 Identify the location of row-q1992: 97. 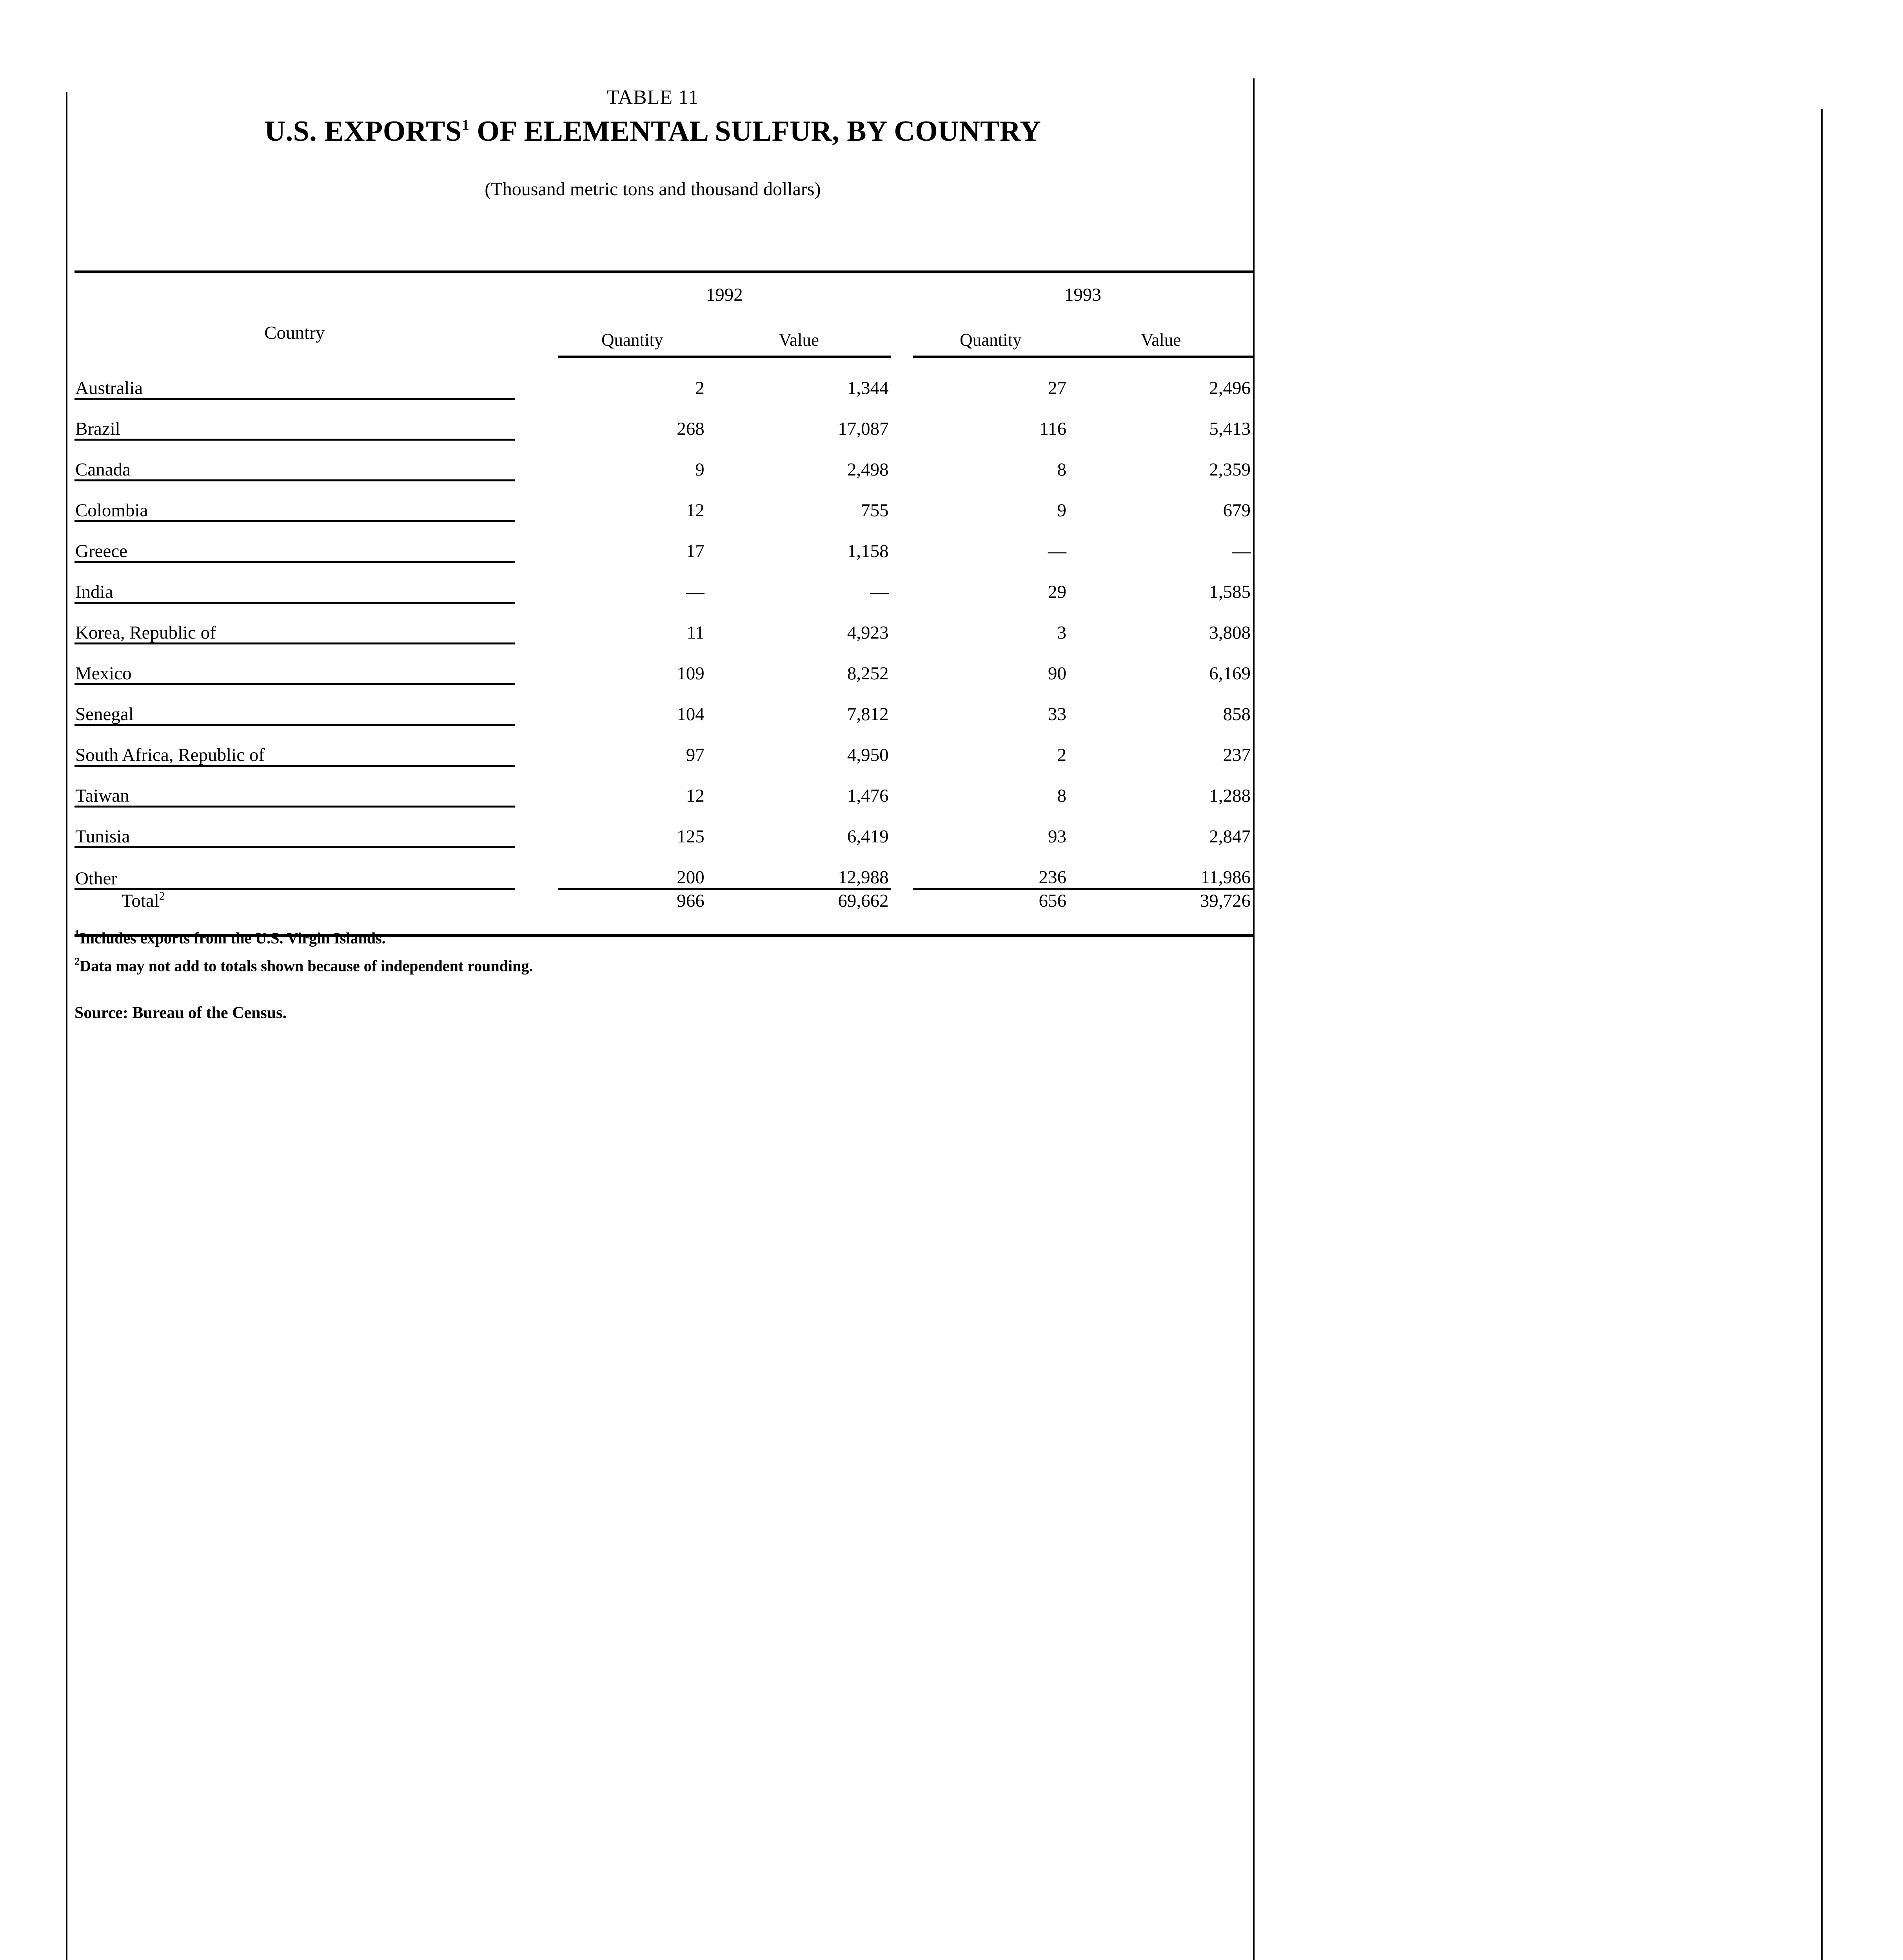
(695, 755).